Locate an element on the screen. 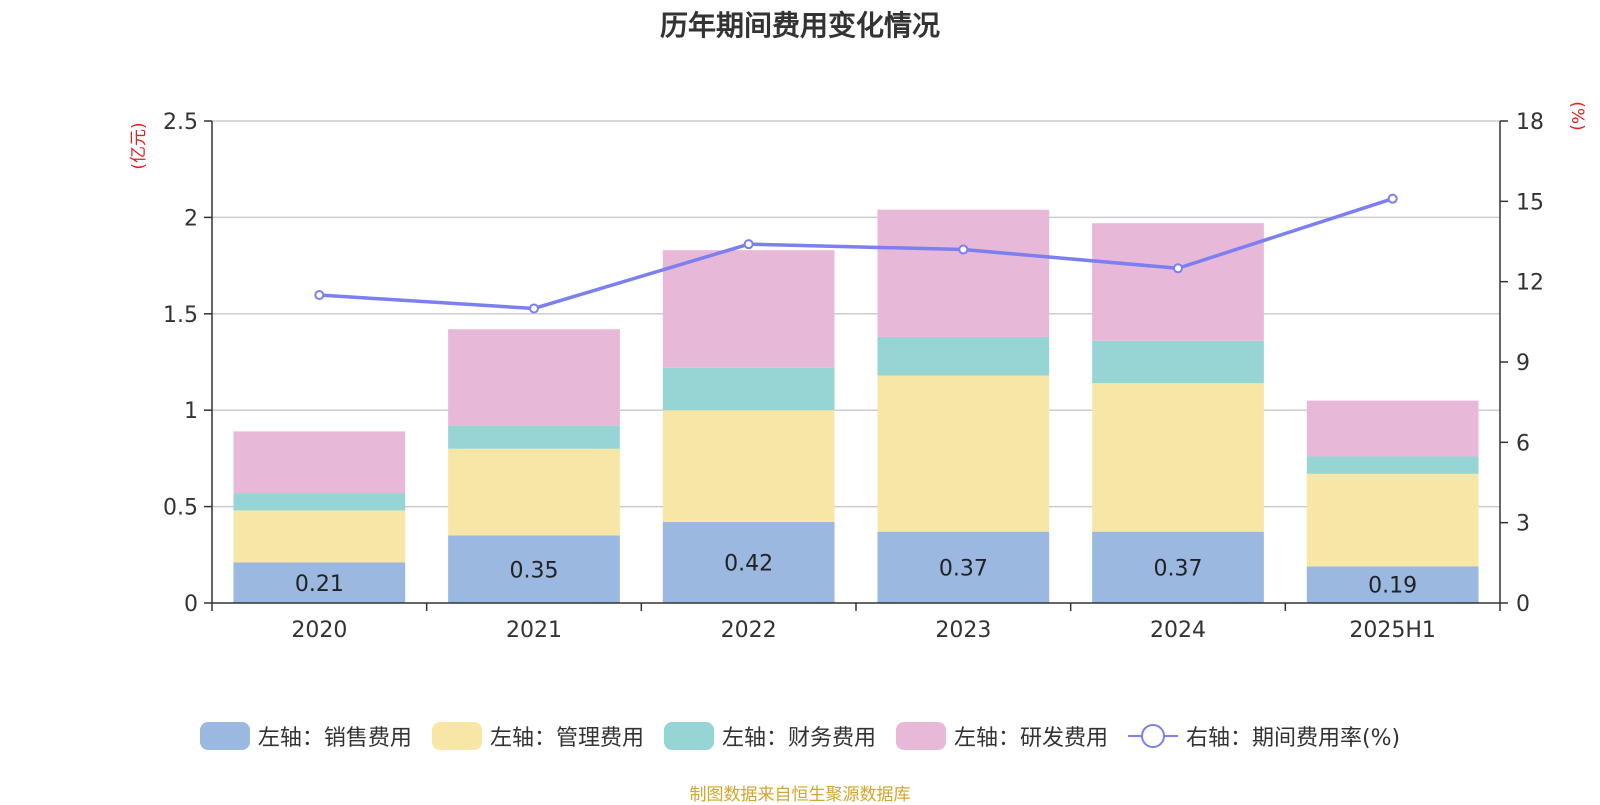  legend-item: 右轴：期间费用率(%) is located at coordinates (1264, 736).